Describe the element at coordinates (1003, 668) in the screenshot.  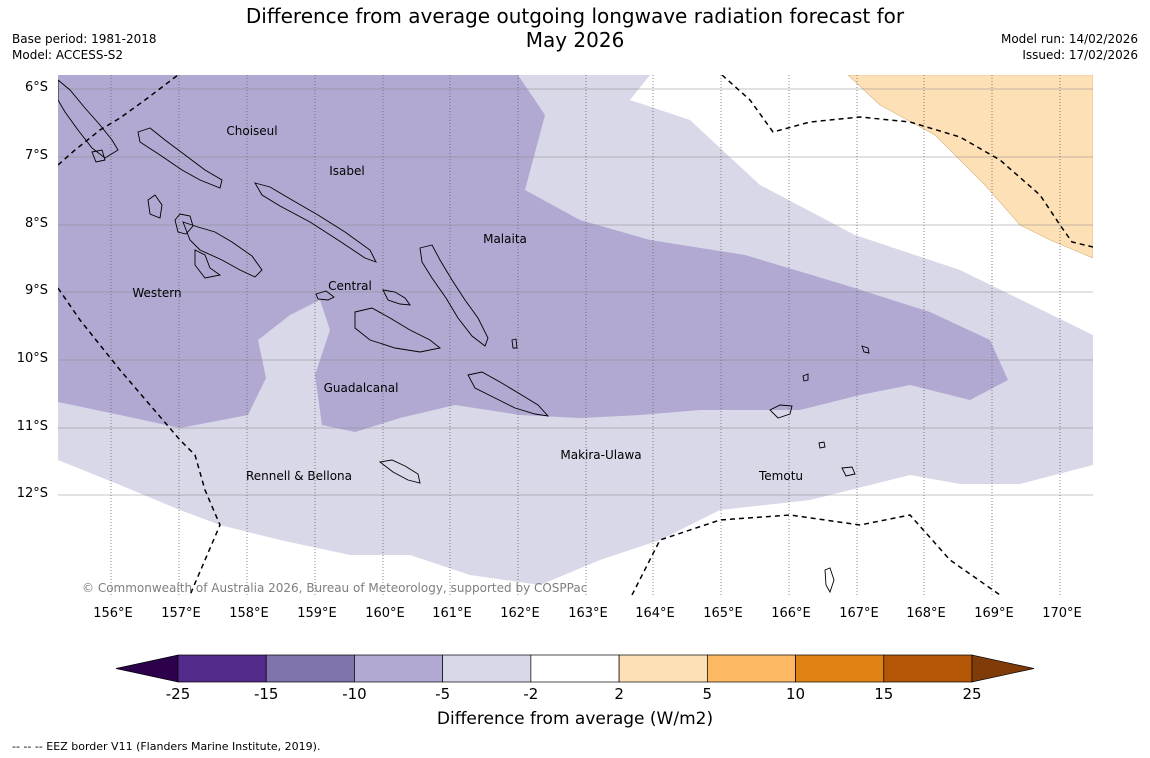
I see `colorbar-over-arrow` at that location.